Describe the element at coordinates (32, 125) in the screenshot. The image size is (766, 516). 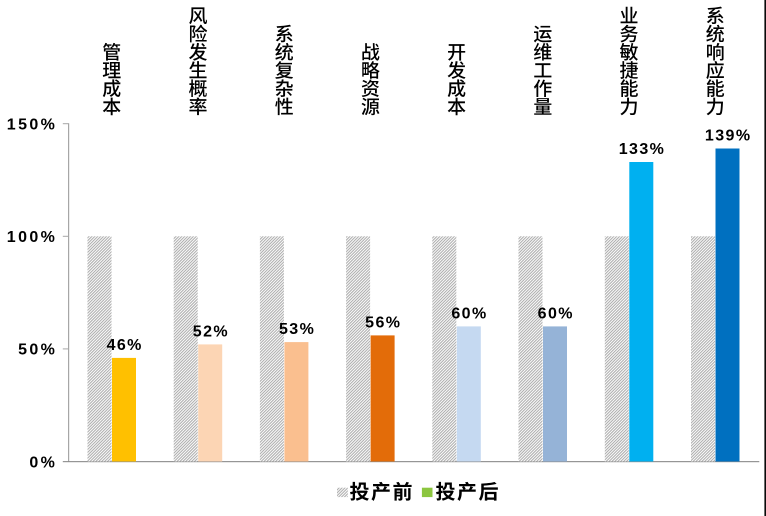
I see `svg-text: 150%` at that location.